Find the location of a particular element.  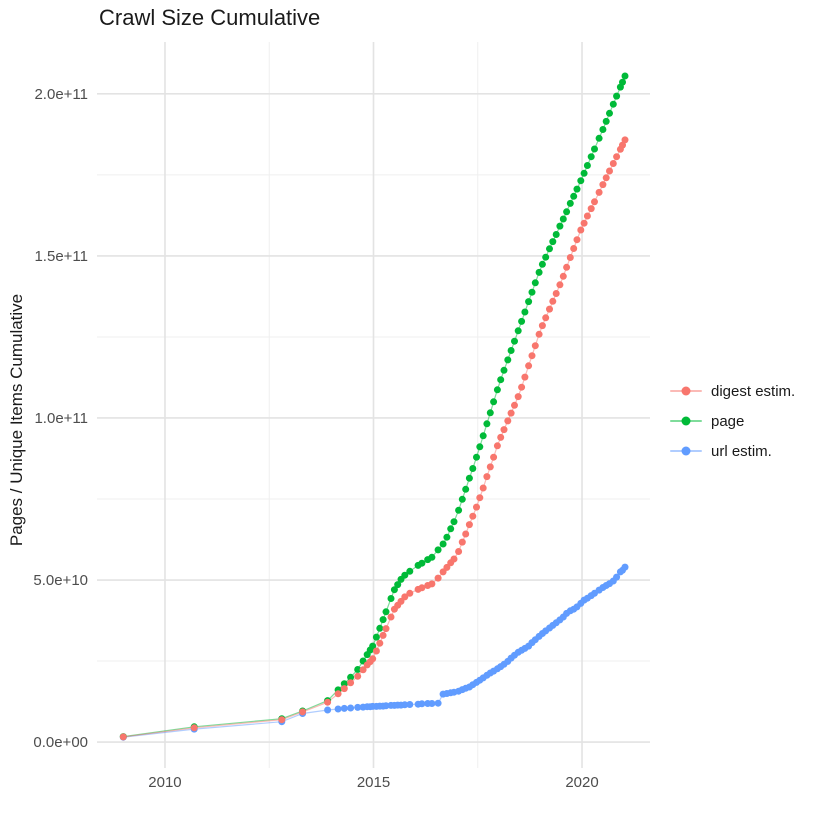

tick-label: 2010 is located at coordinates (164, 782).